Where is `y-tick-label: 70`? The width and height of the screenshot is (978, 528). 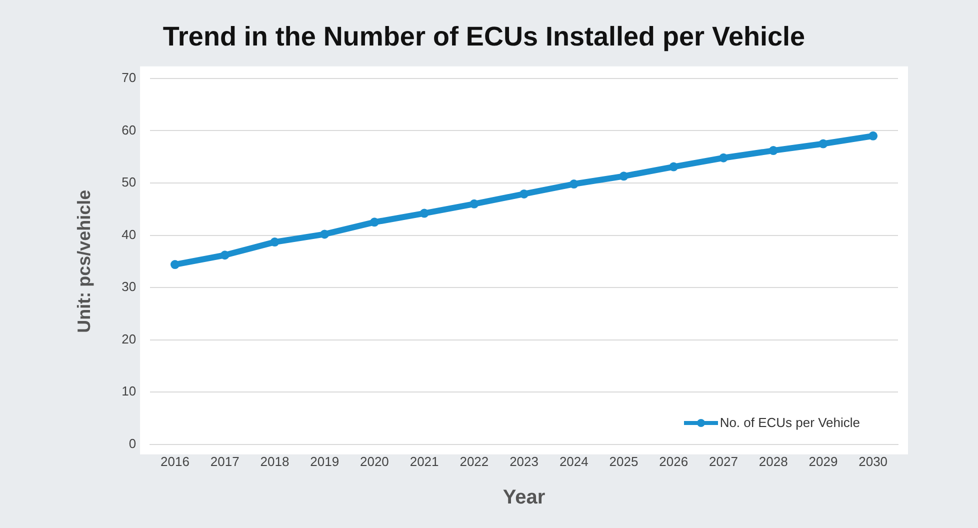 y-tick-label: 70 is located at coordinates (129, 77).